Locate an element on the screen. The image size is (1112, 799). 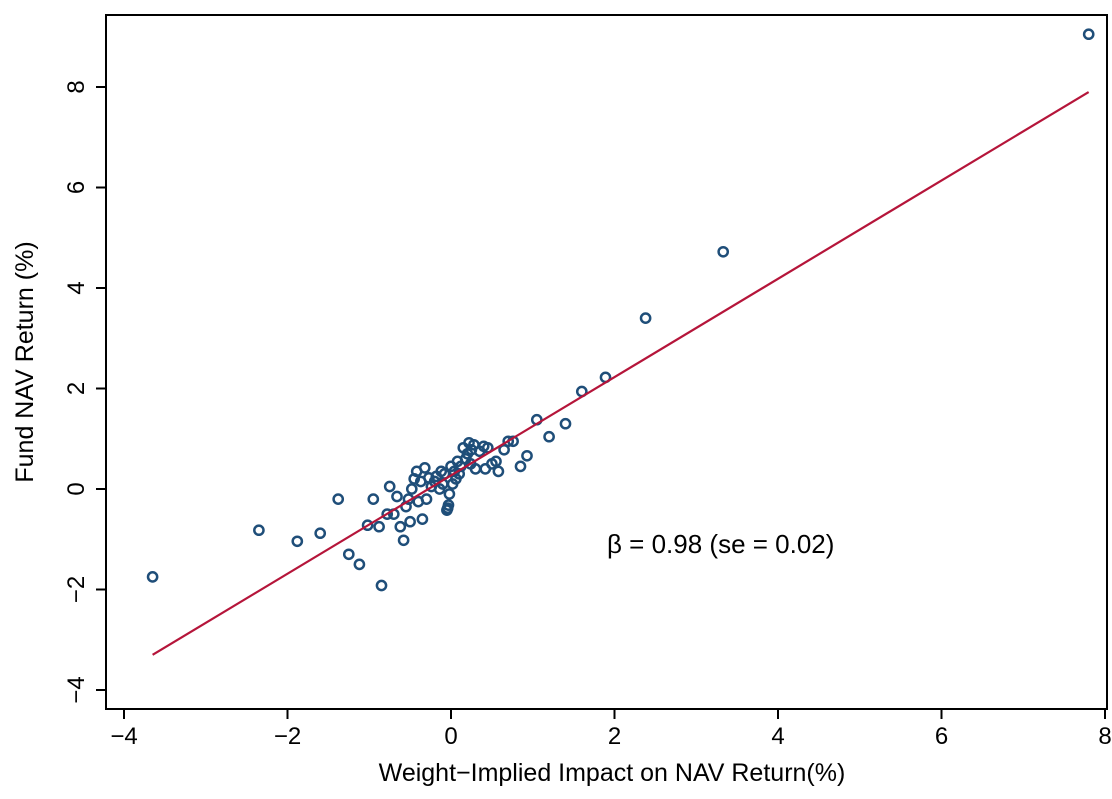
y-tick-label: 2 is located at coordinates (76, 388).